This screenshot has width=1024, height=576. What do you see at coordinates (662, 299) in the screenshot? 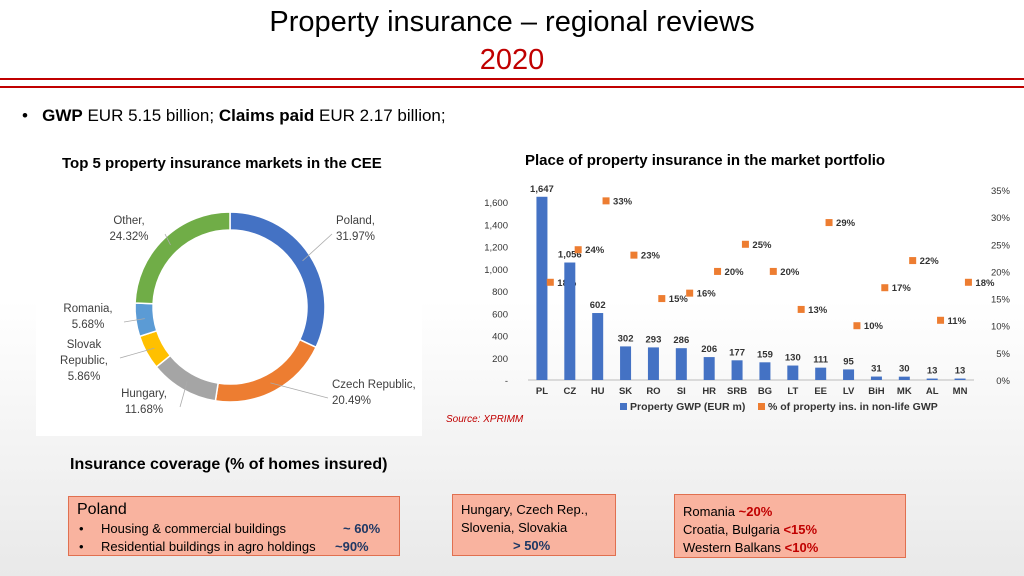
I see `point-RO` at bounding box center [662, 299].